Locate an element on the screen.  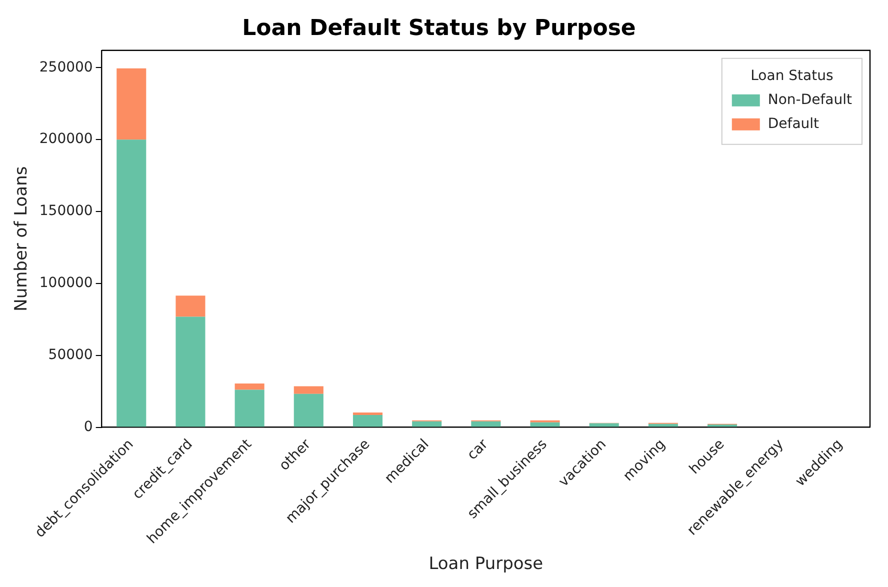
legend-label: Default is located at coordinates (794, 124).